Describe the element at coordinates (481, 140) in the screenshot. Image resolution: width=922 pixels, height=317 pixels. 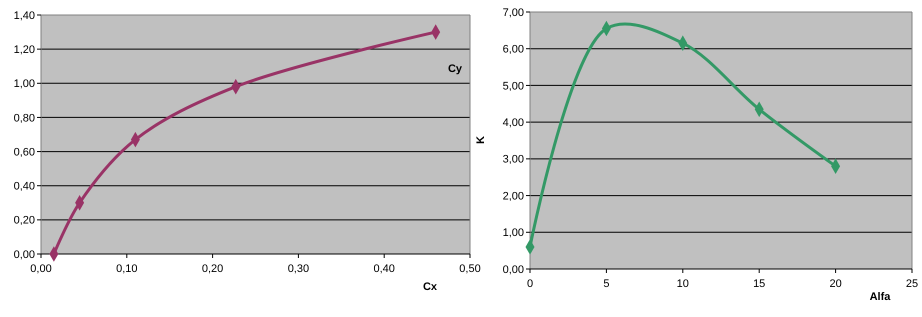
I see `y-axis-title: K` at that location.